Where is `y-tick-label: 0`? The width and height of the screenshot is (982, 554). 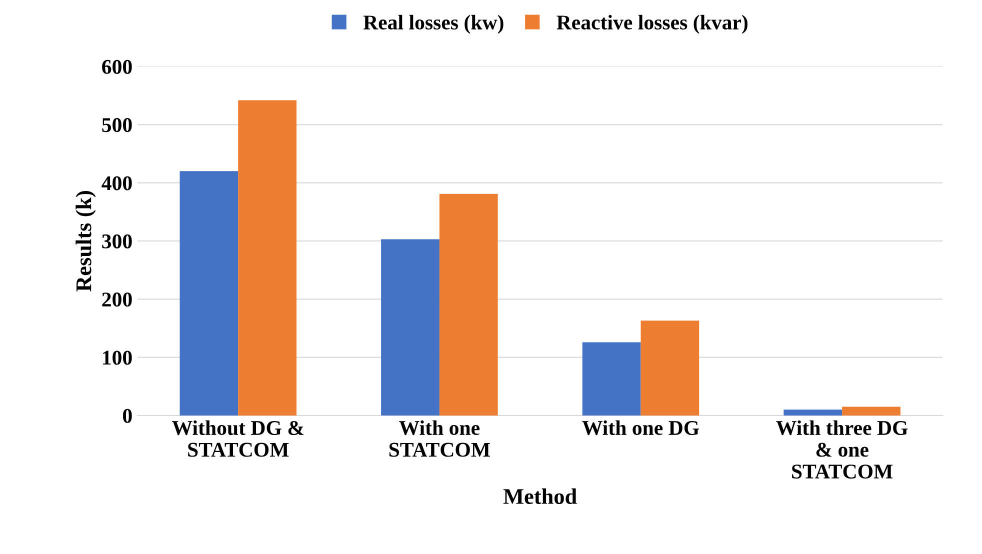 y-tick-label: 0 is located at coordinates (127, 415).